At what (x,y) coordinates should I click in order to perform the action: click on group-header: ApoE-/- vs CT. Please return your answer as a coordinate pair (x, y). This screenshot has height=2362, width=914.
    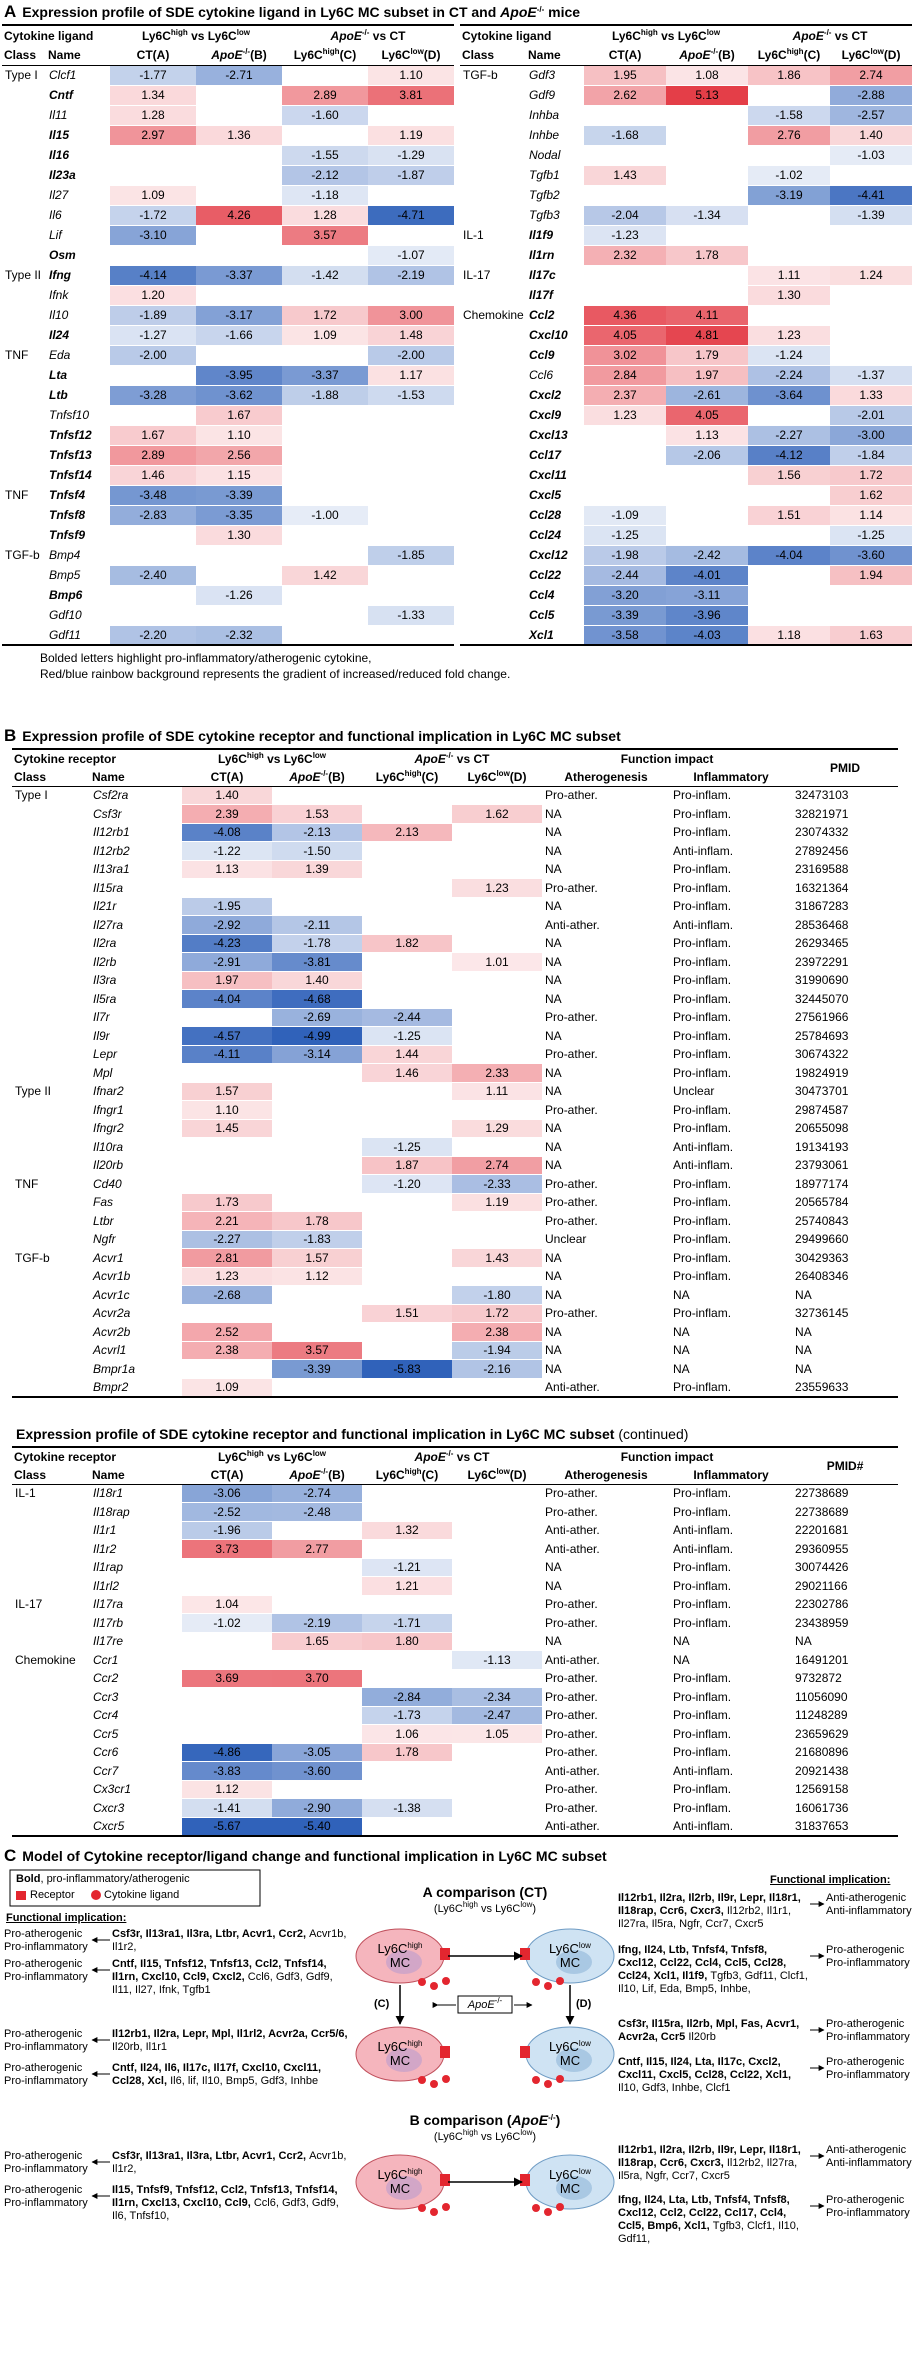
    Looking at the image, I should click on (830, 34).